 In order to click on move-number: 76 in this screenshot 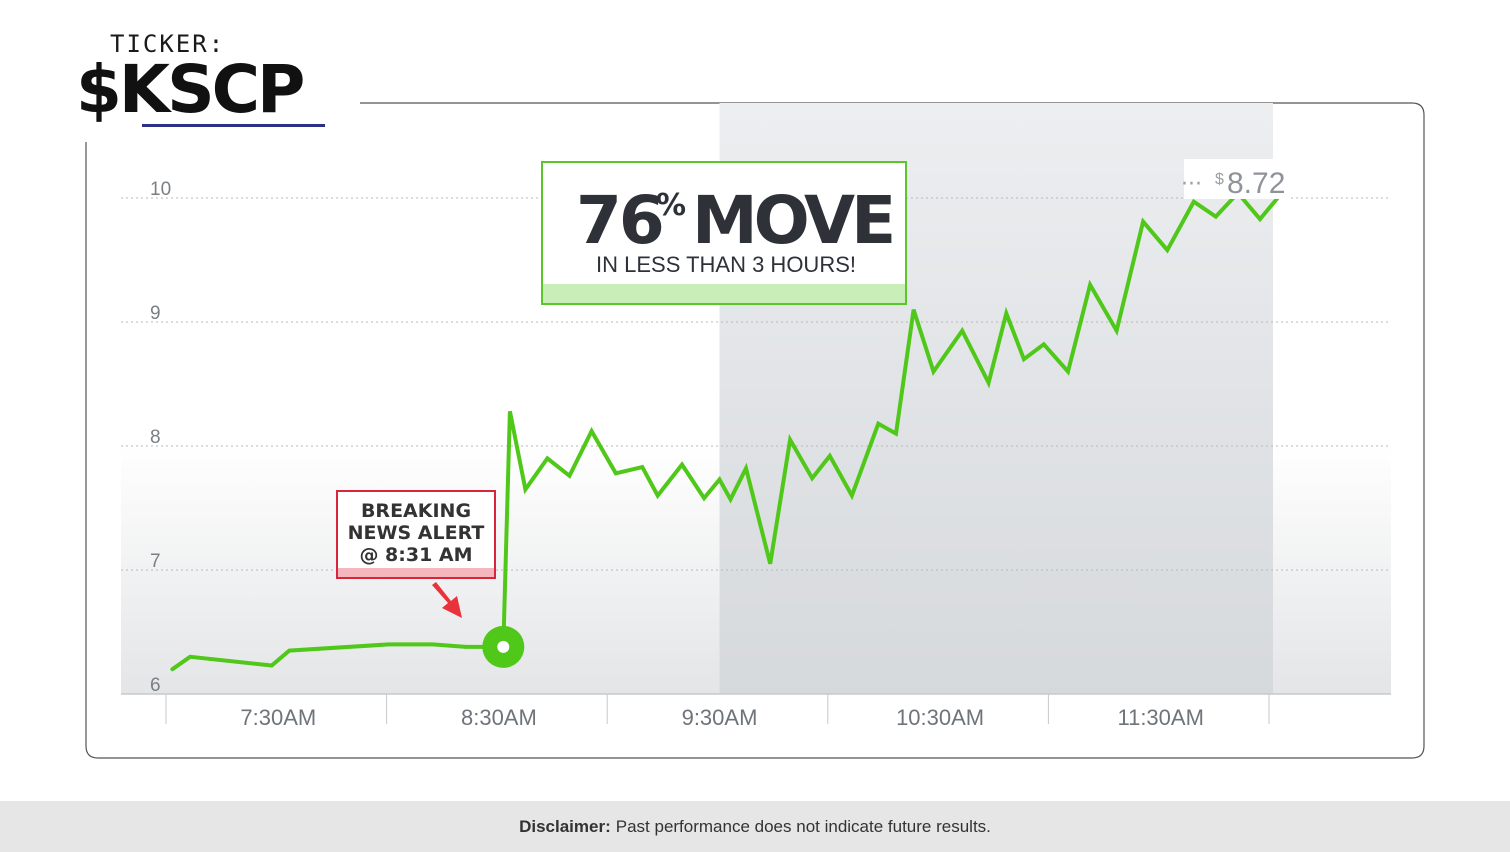, I will do `click(619, 220)`.